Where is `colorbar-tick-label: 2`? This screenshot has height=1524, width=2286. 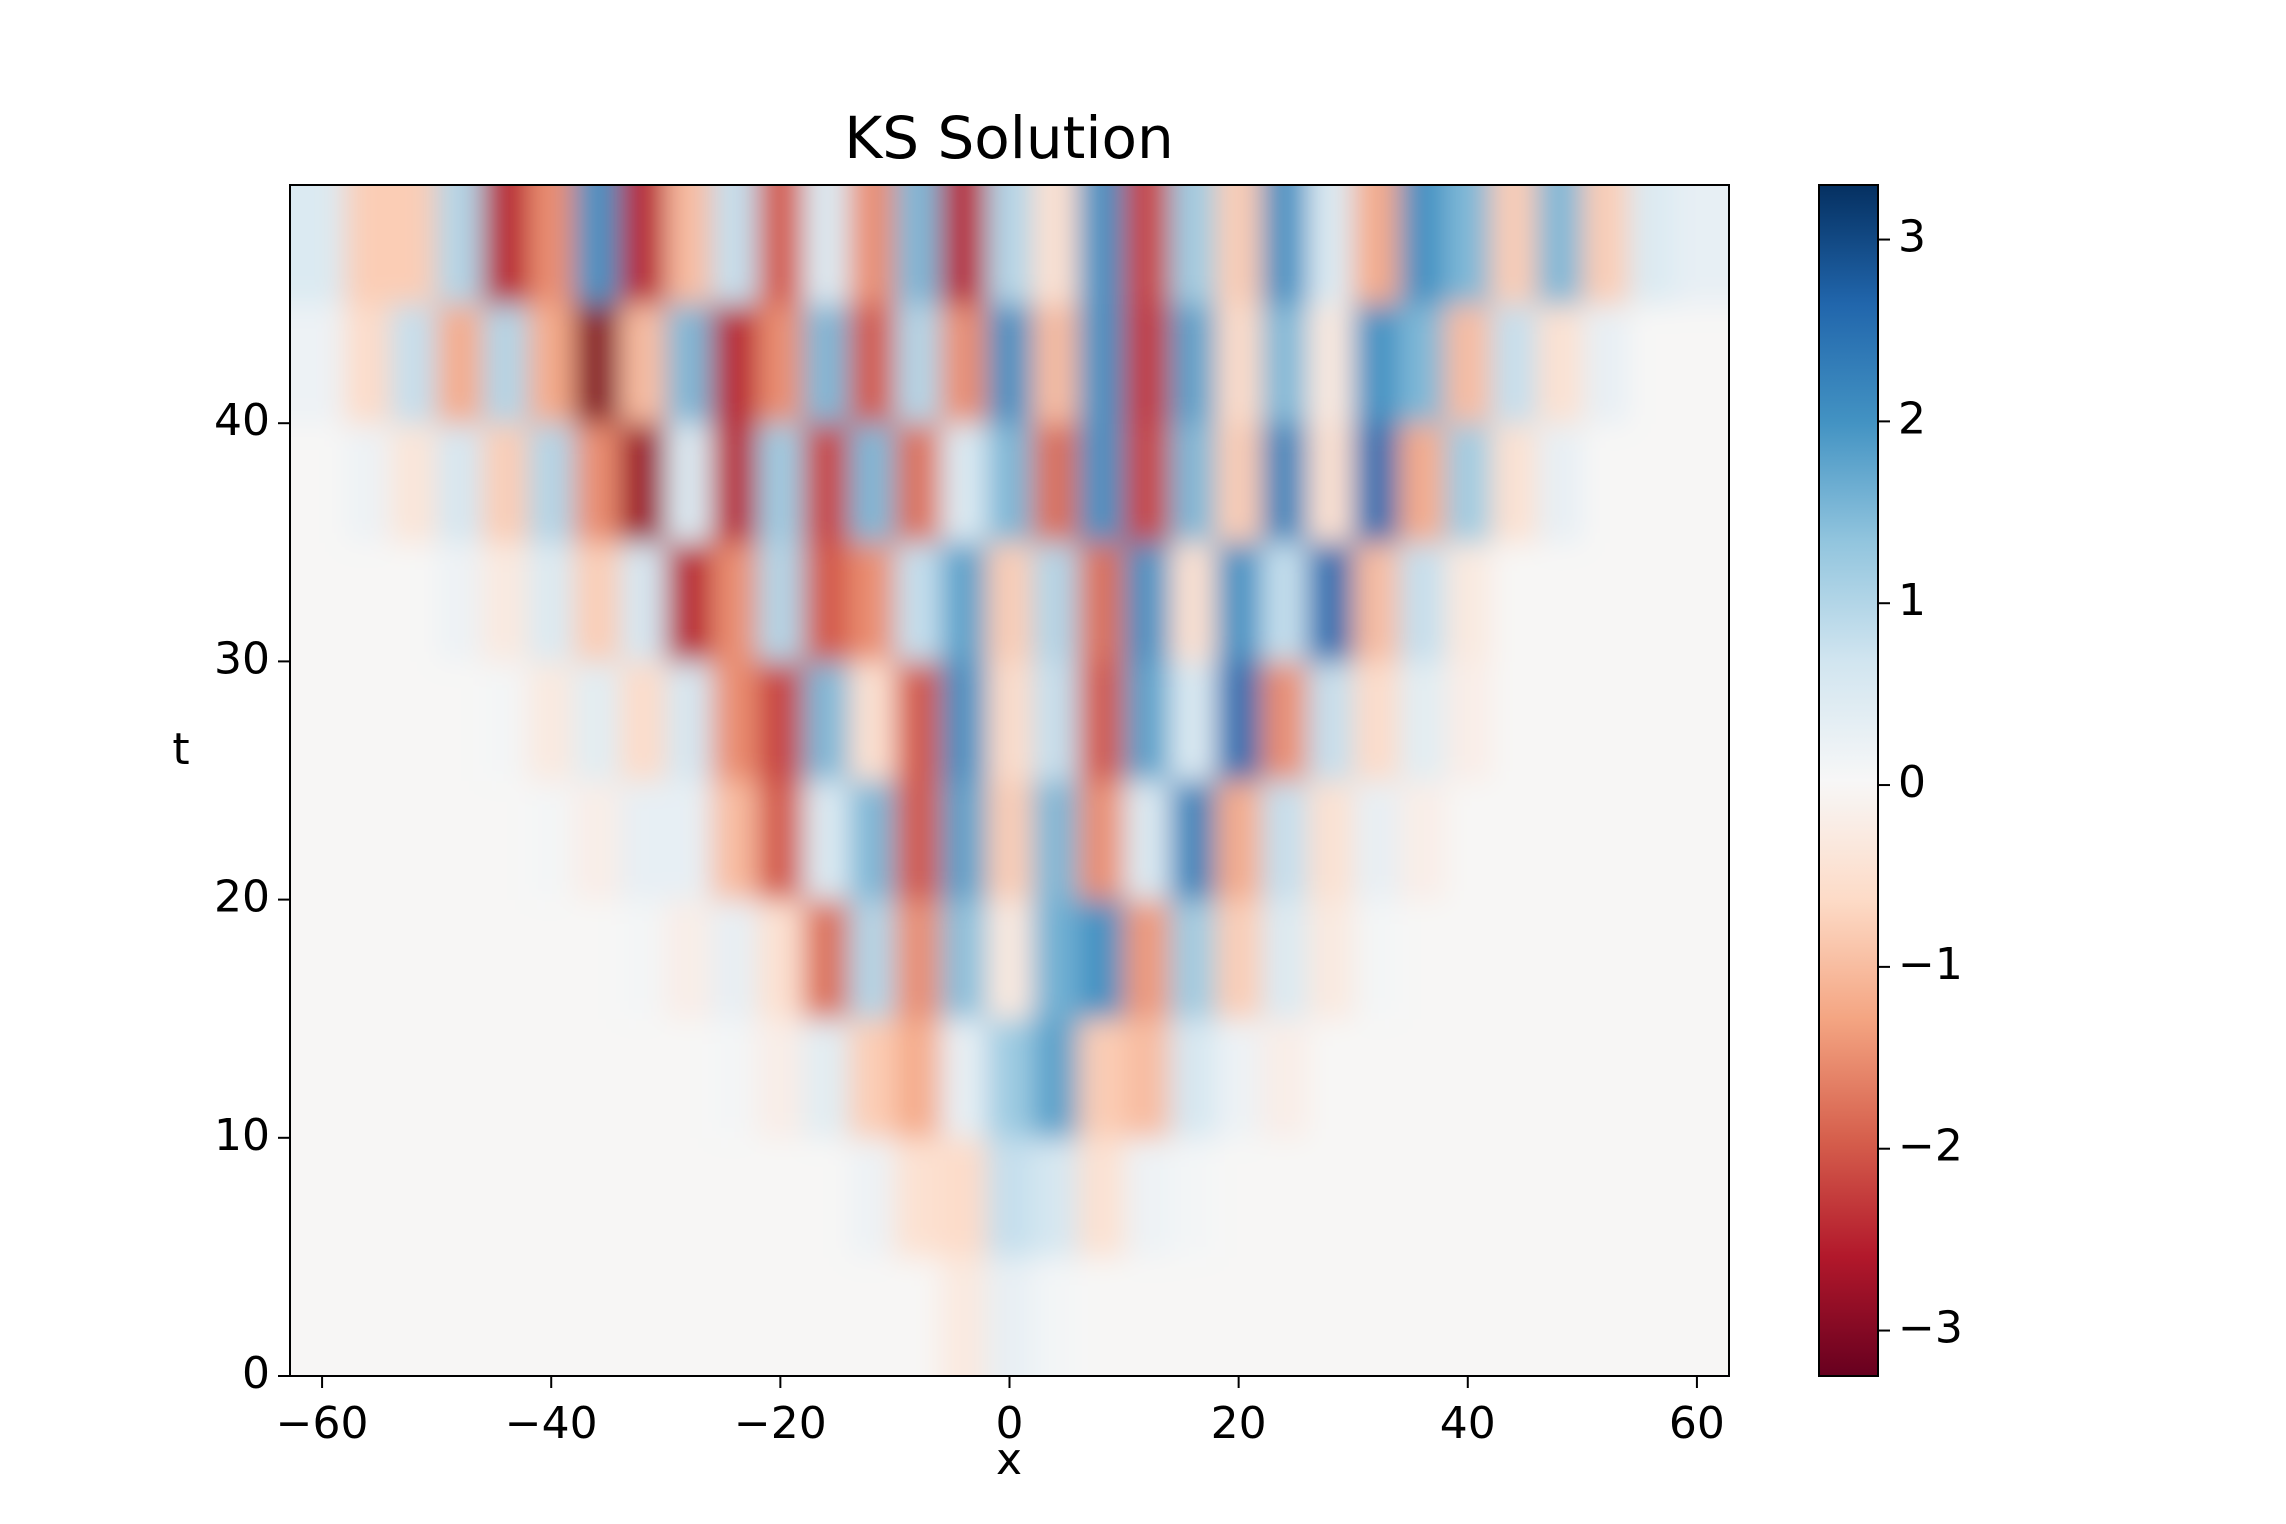
colorbar-tick-label: 2 is located at coordinates (1912, 418).